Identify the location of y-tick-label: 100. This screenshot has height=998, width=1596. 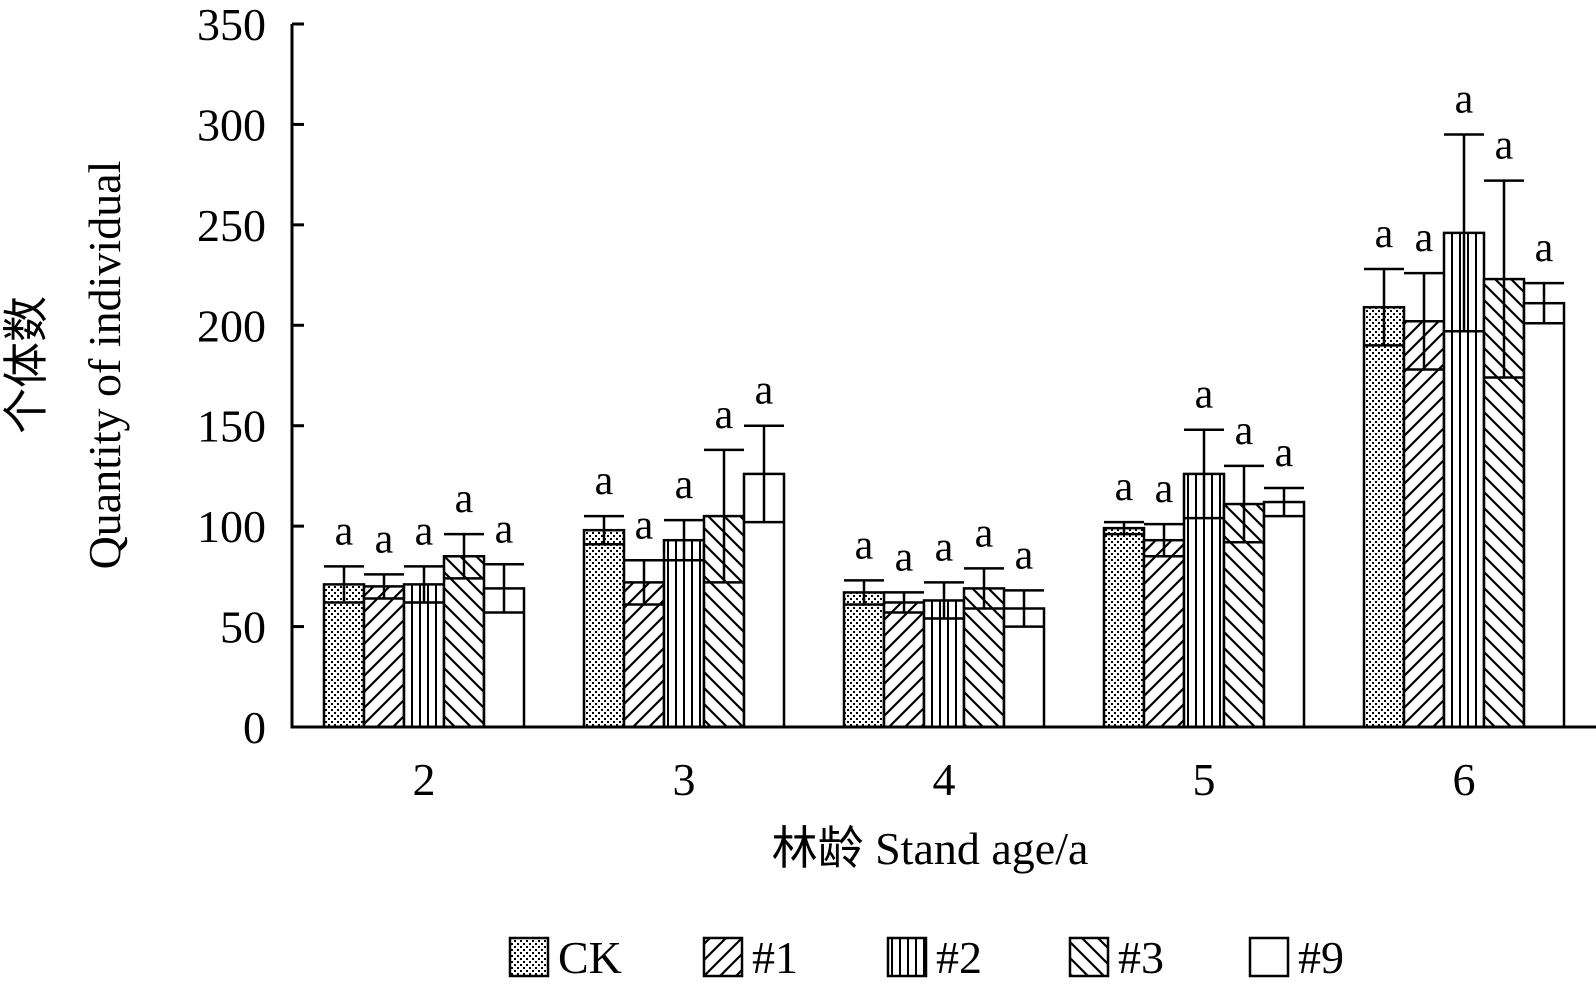
(231, 526).